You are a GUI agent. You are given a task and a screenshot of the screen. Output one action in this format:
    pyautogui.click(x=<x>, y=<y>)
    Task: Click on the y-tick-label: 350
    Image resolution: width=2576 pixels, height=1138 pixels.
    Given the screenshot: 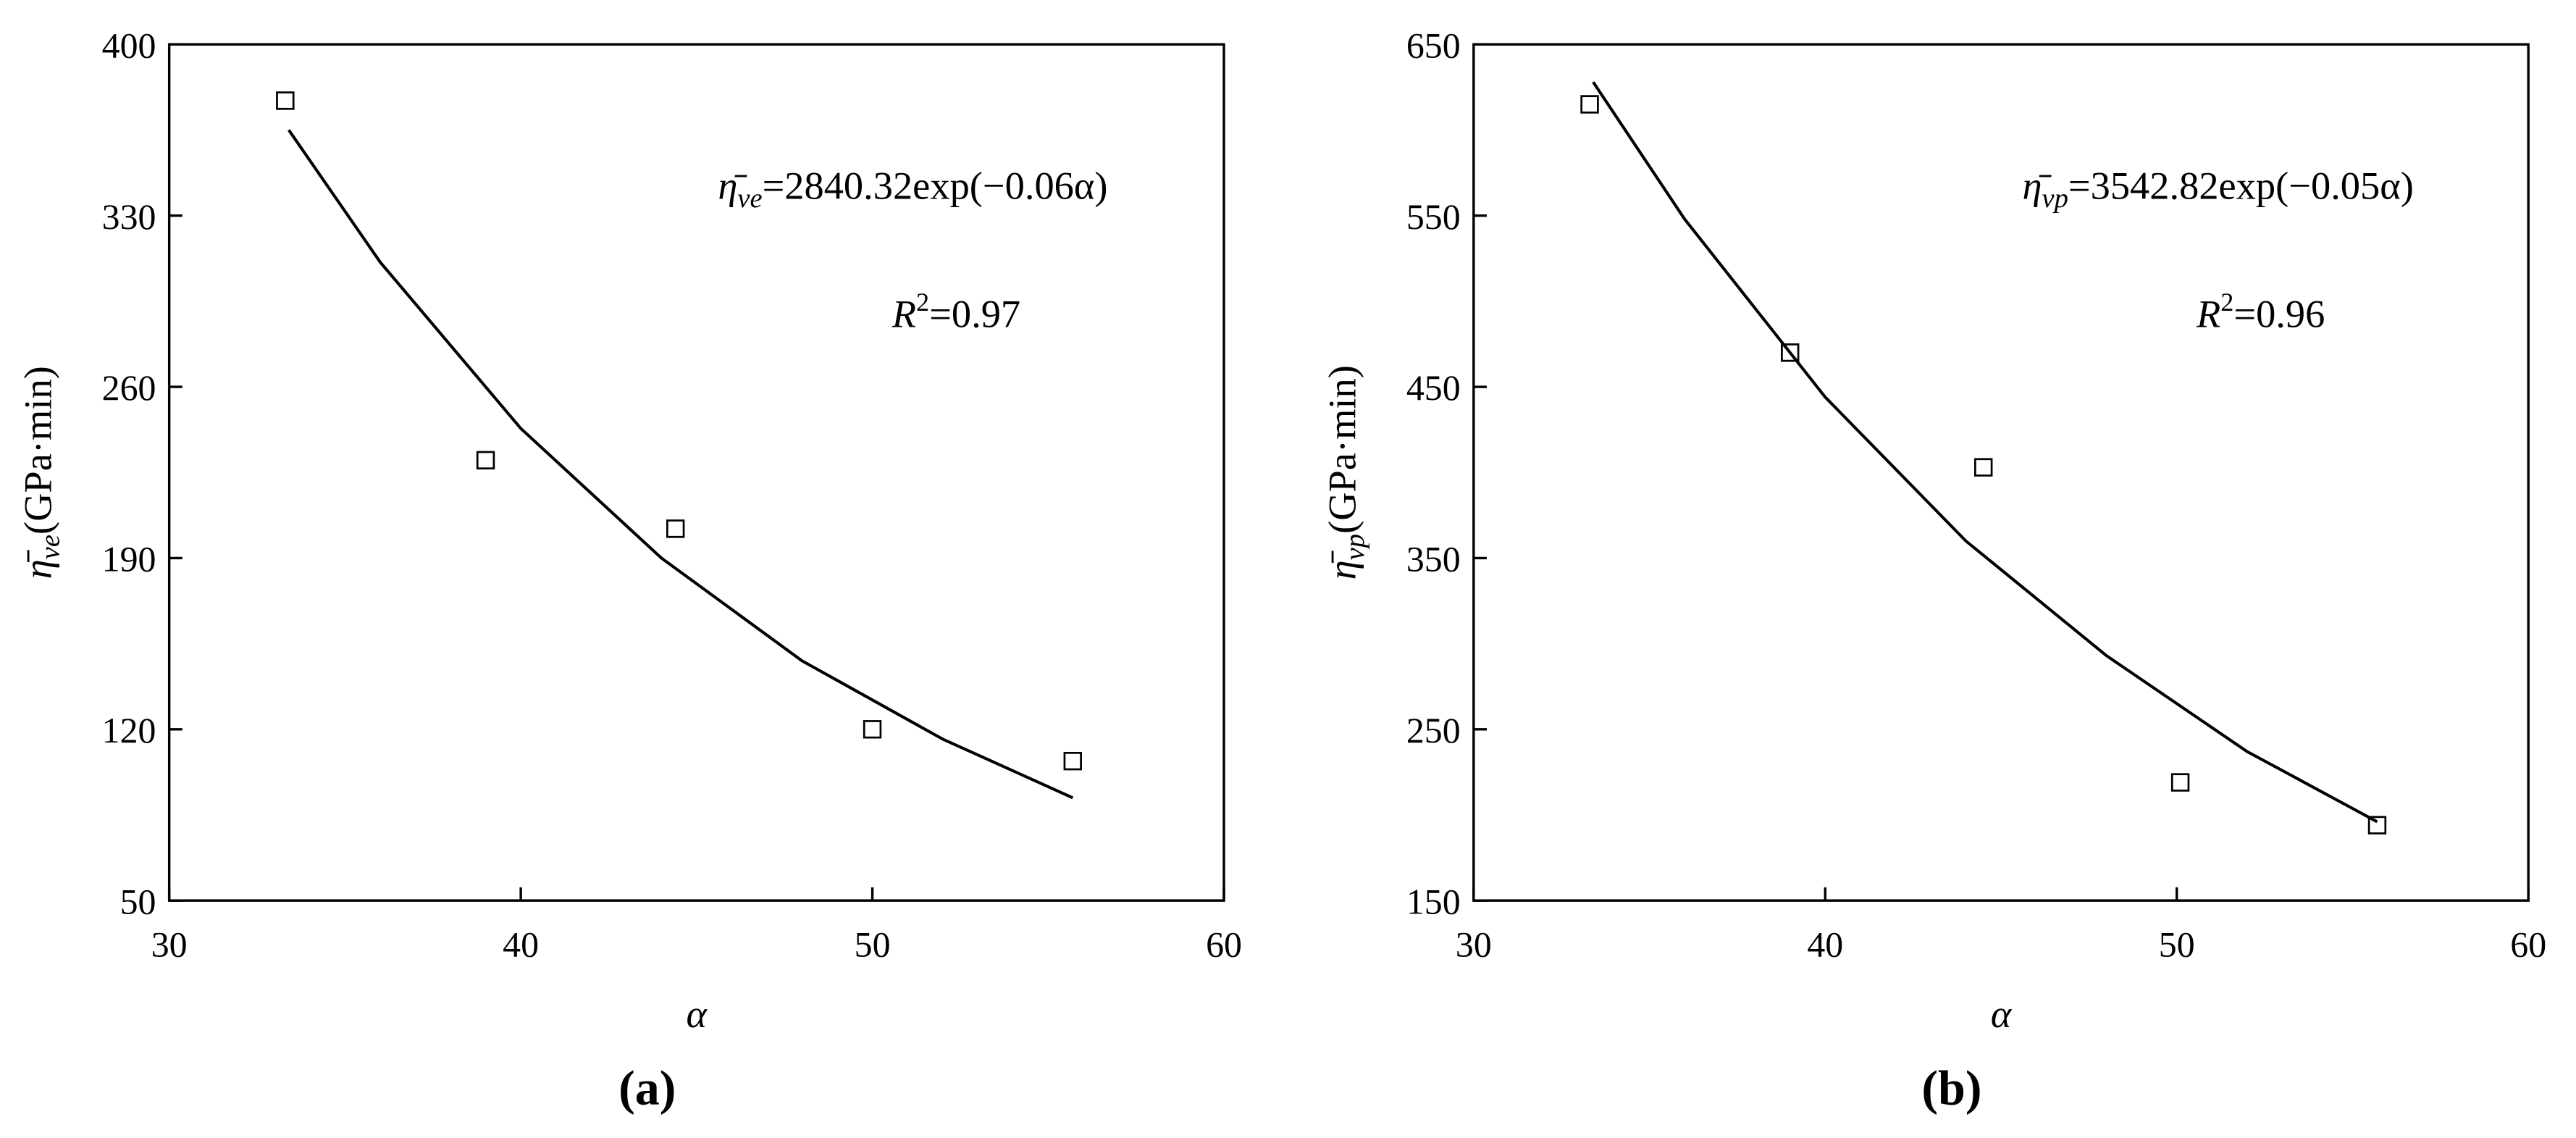 What is the action you would take?
    pyautogui.click(x=1433, y=560)
    